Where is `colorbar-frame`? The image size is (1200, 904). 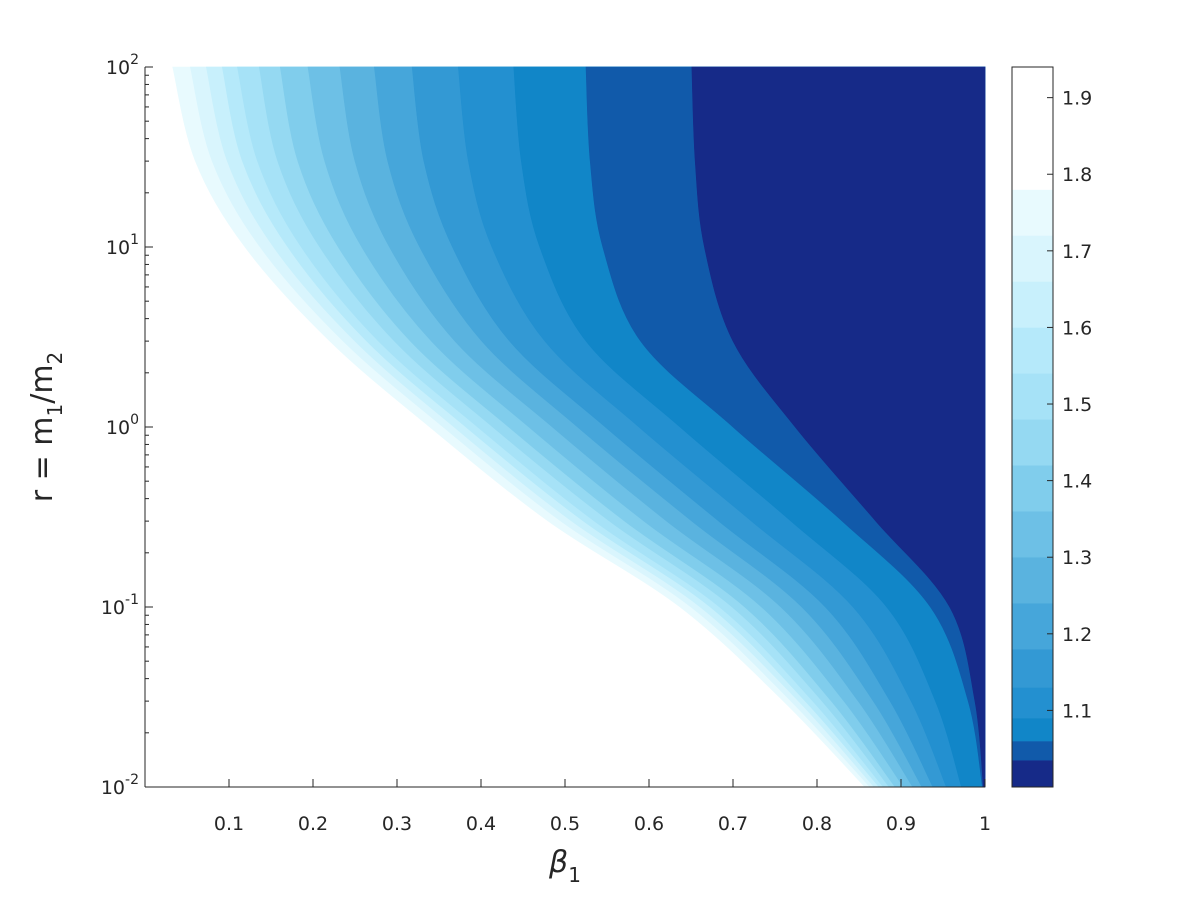 colorbar-frame is located at coordinates (1032, 427).